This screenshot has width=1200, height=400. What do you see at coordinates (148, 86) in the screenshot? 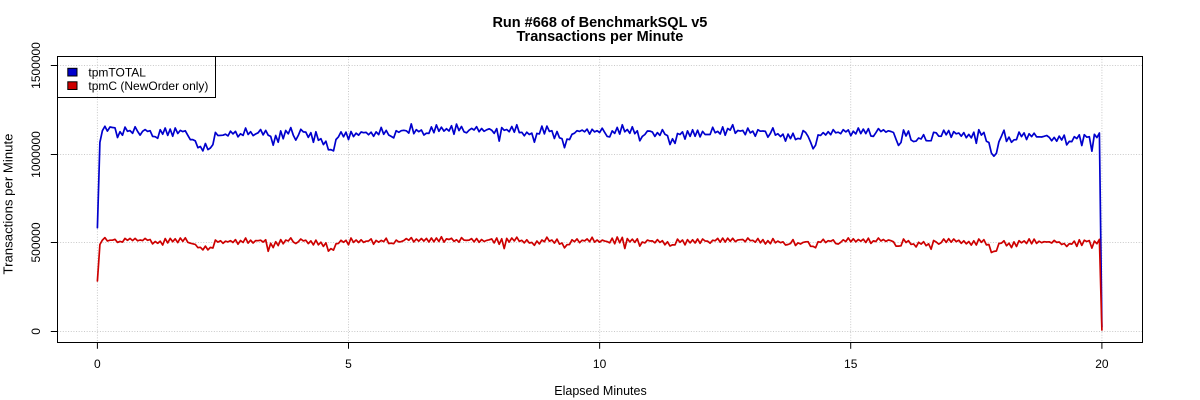
I see `svg-text: tpmC (NewOrder only)` at bounding box center [148, 86].